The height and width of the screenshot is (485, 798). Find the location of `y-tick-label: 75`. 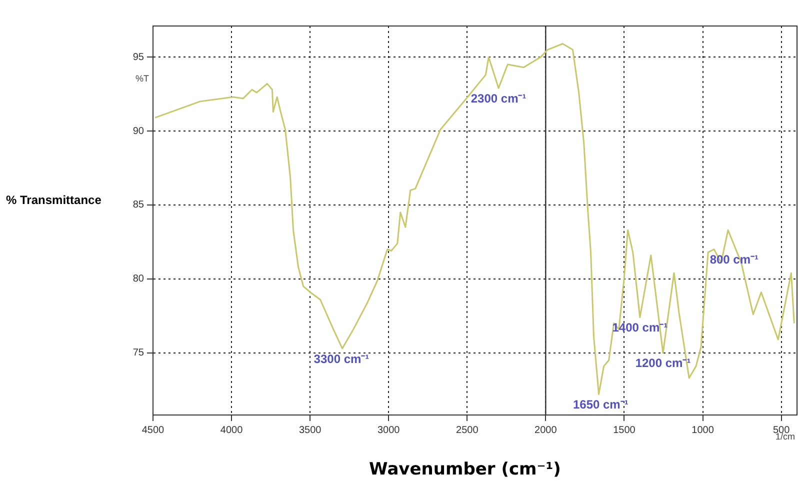

y-tick-label: 75 is located at coordinates (138, 353).